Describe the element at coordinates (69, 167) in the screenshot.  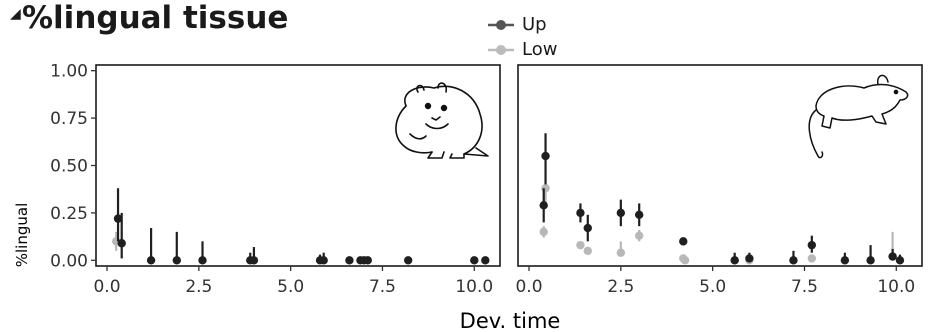
I see `y-tick-label: 0.50` at that location.